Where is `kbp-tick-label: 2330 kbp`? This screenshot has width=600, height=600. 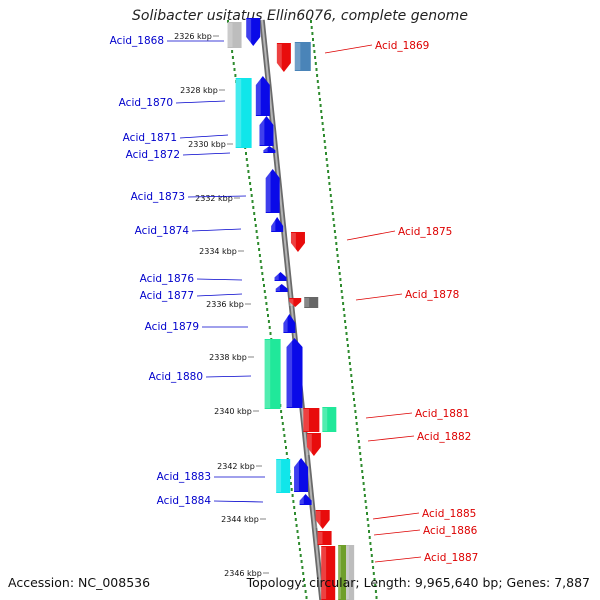 kbp-tick-label: 2330 kbp is located at coordinates (207, 144).